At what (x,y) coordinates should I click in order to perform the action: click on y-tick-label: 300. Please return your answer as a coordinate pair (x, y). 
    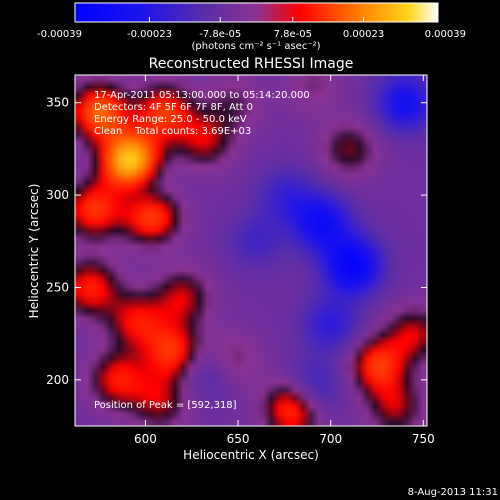
    Looking at the image, I should click on (57, 195).